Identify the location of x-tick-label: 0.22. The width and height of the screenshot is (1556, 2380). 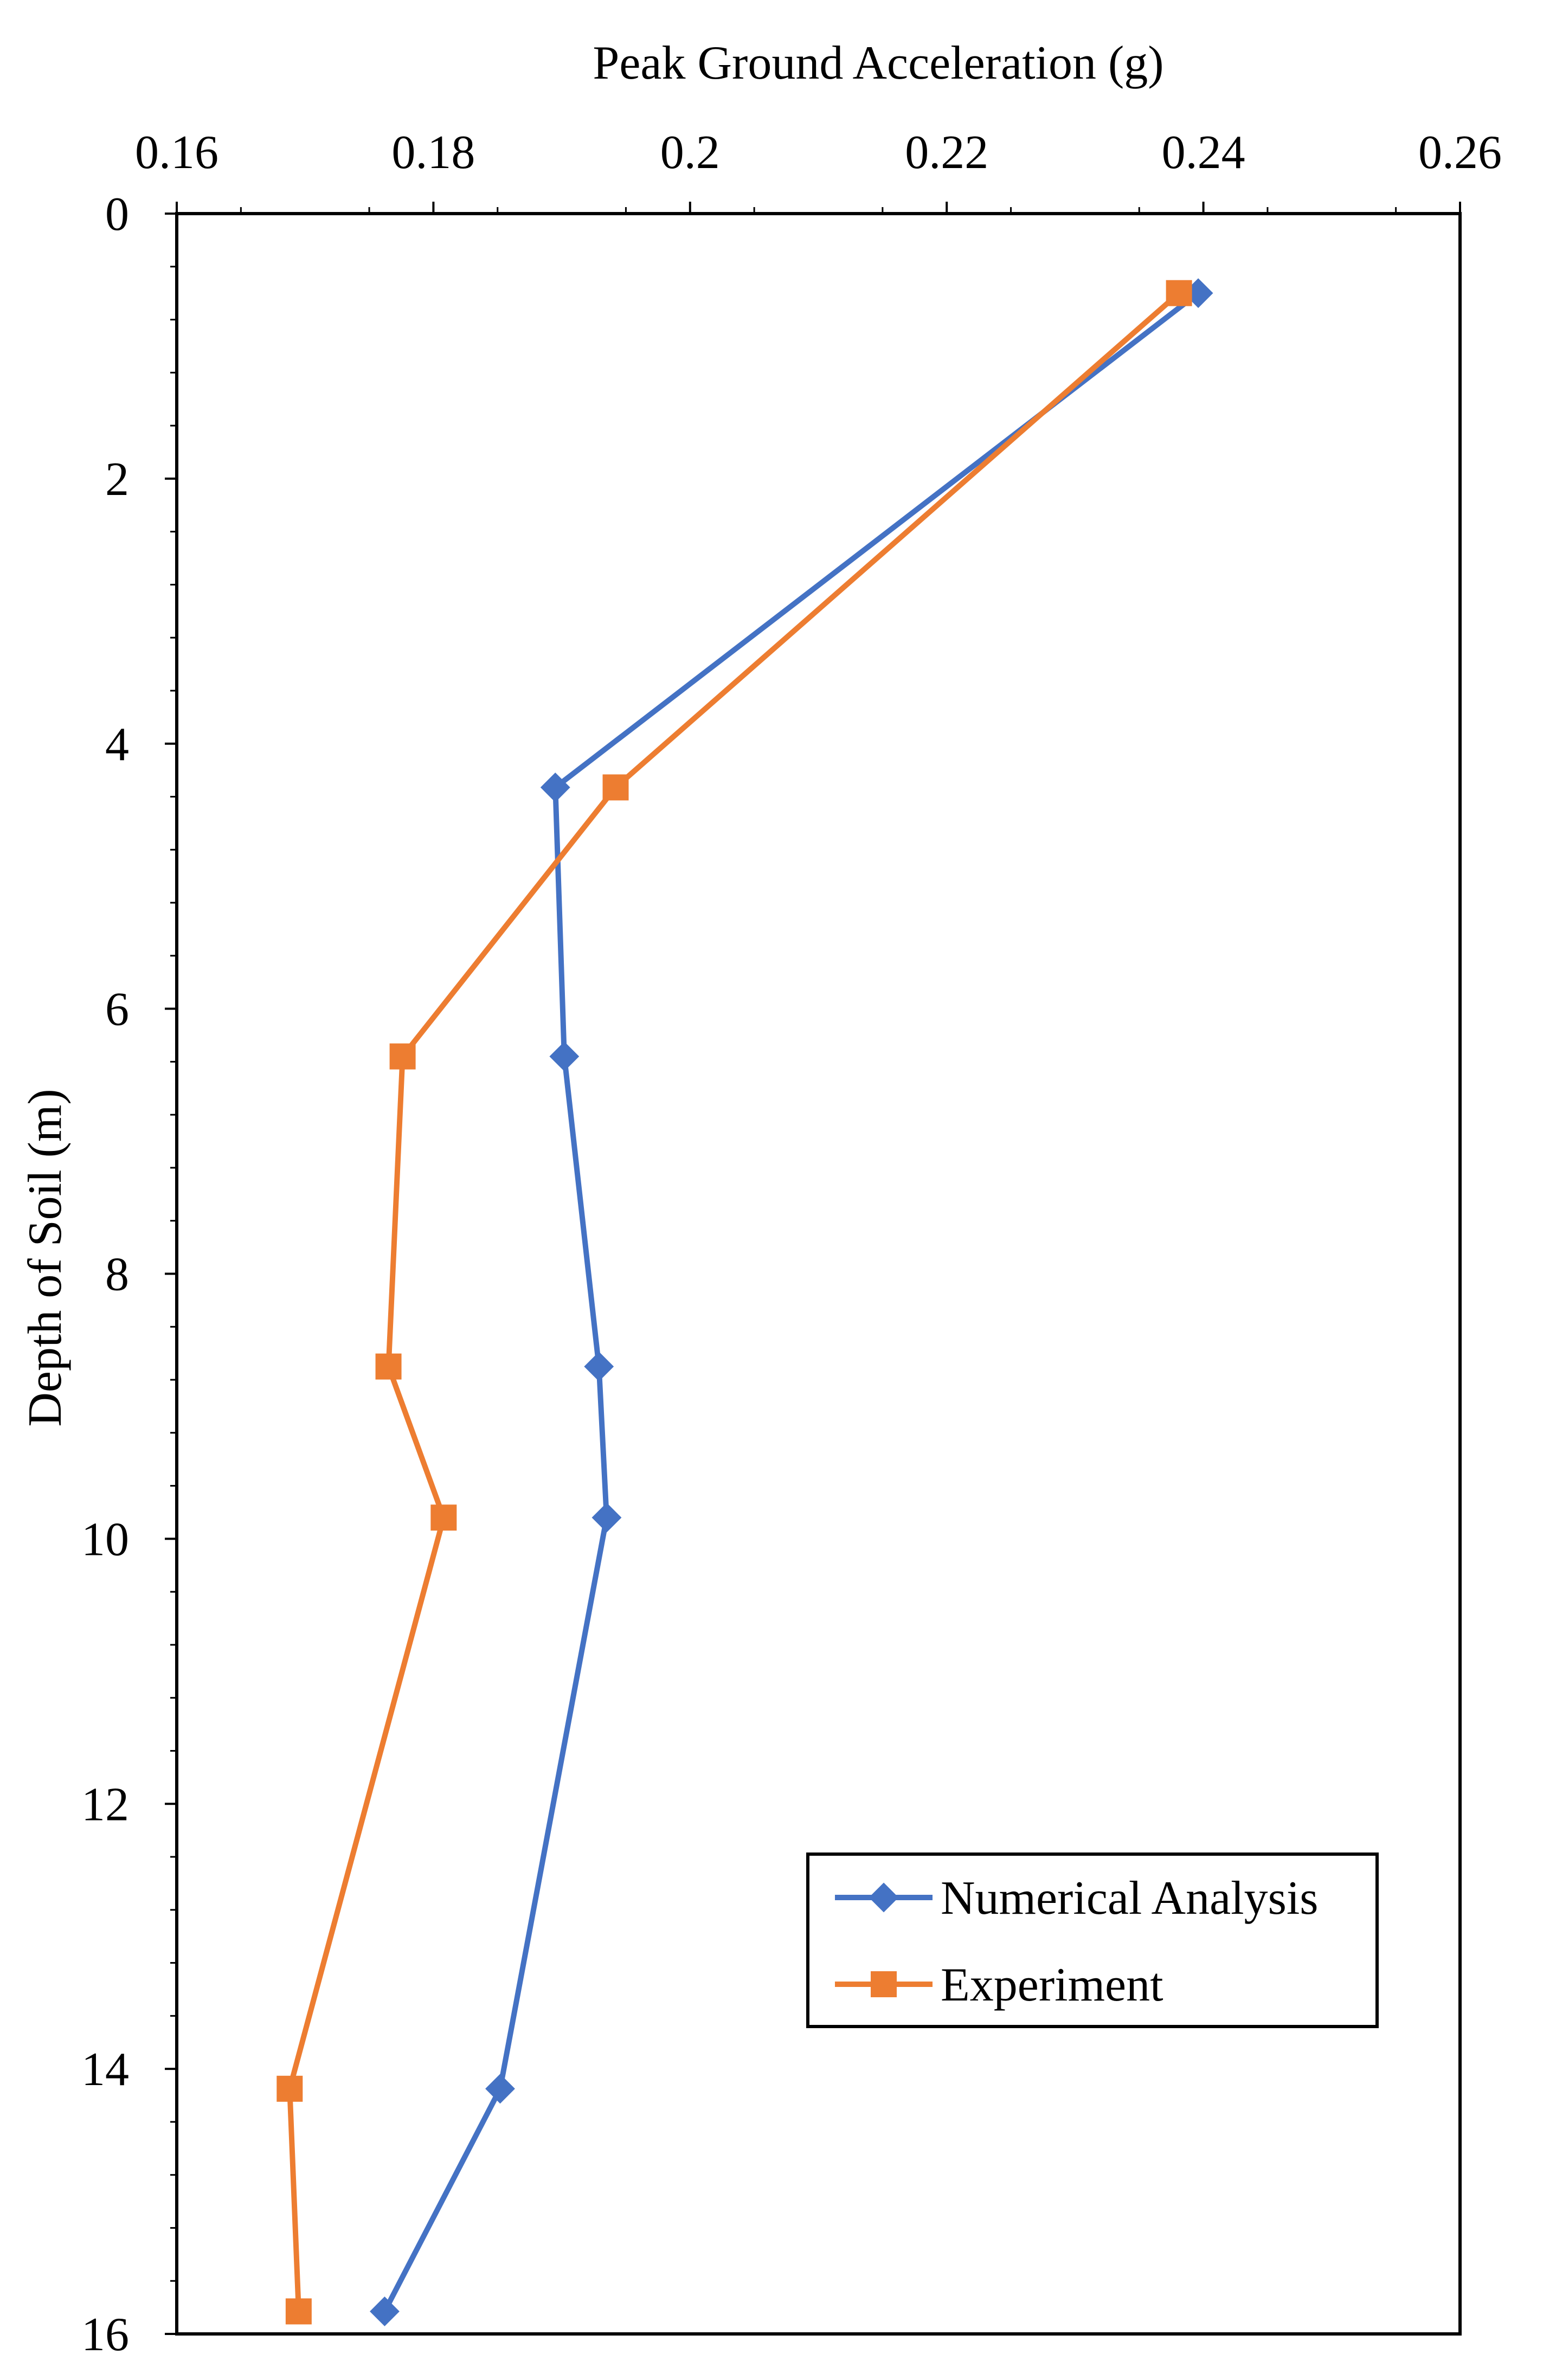
(947, 152).